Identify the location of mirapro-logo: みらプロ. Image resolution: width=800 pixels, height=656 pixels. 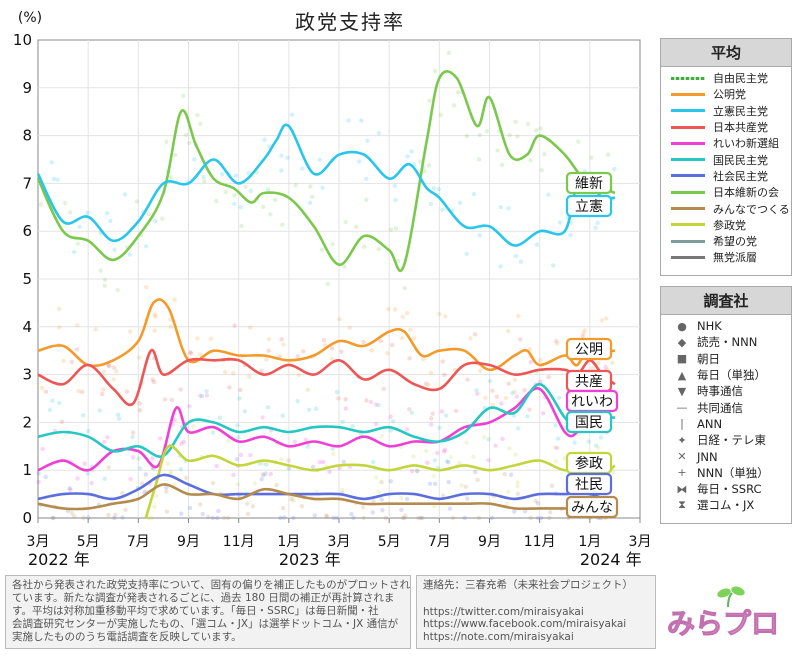
(723, 613).